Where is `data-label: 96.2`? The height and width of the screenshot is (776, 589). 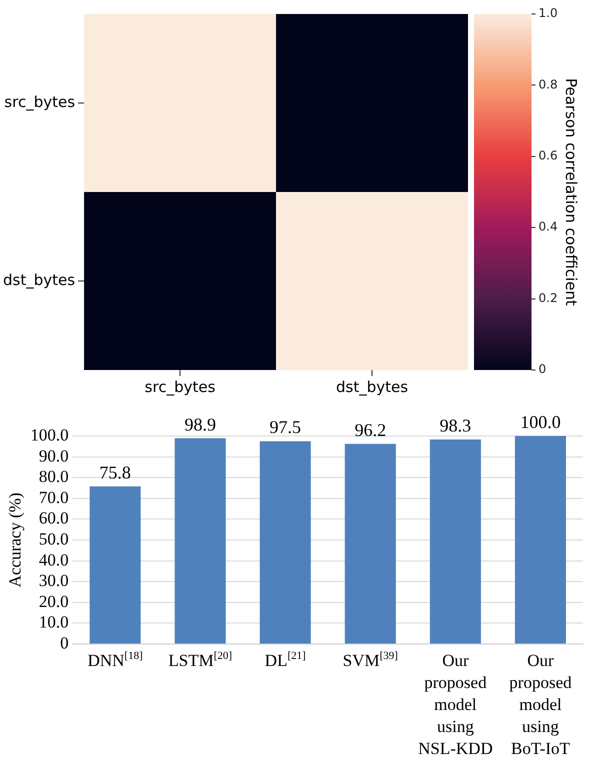 data-label: 96.2 is located at coordinates (370, 430).